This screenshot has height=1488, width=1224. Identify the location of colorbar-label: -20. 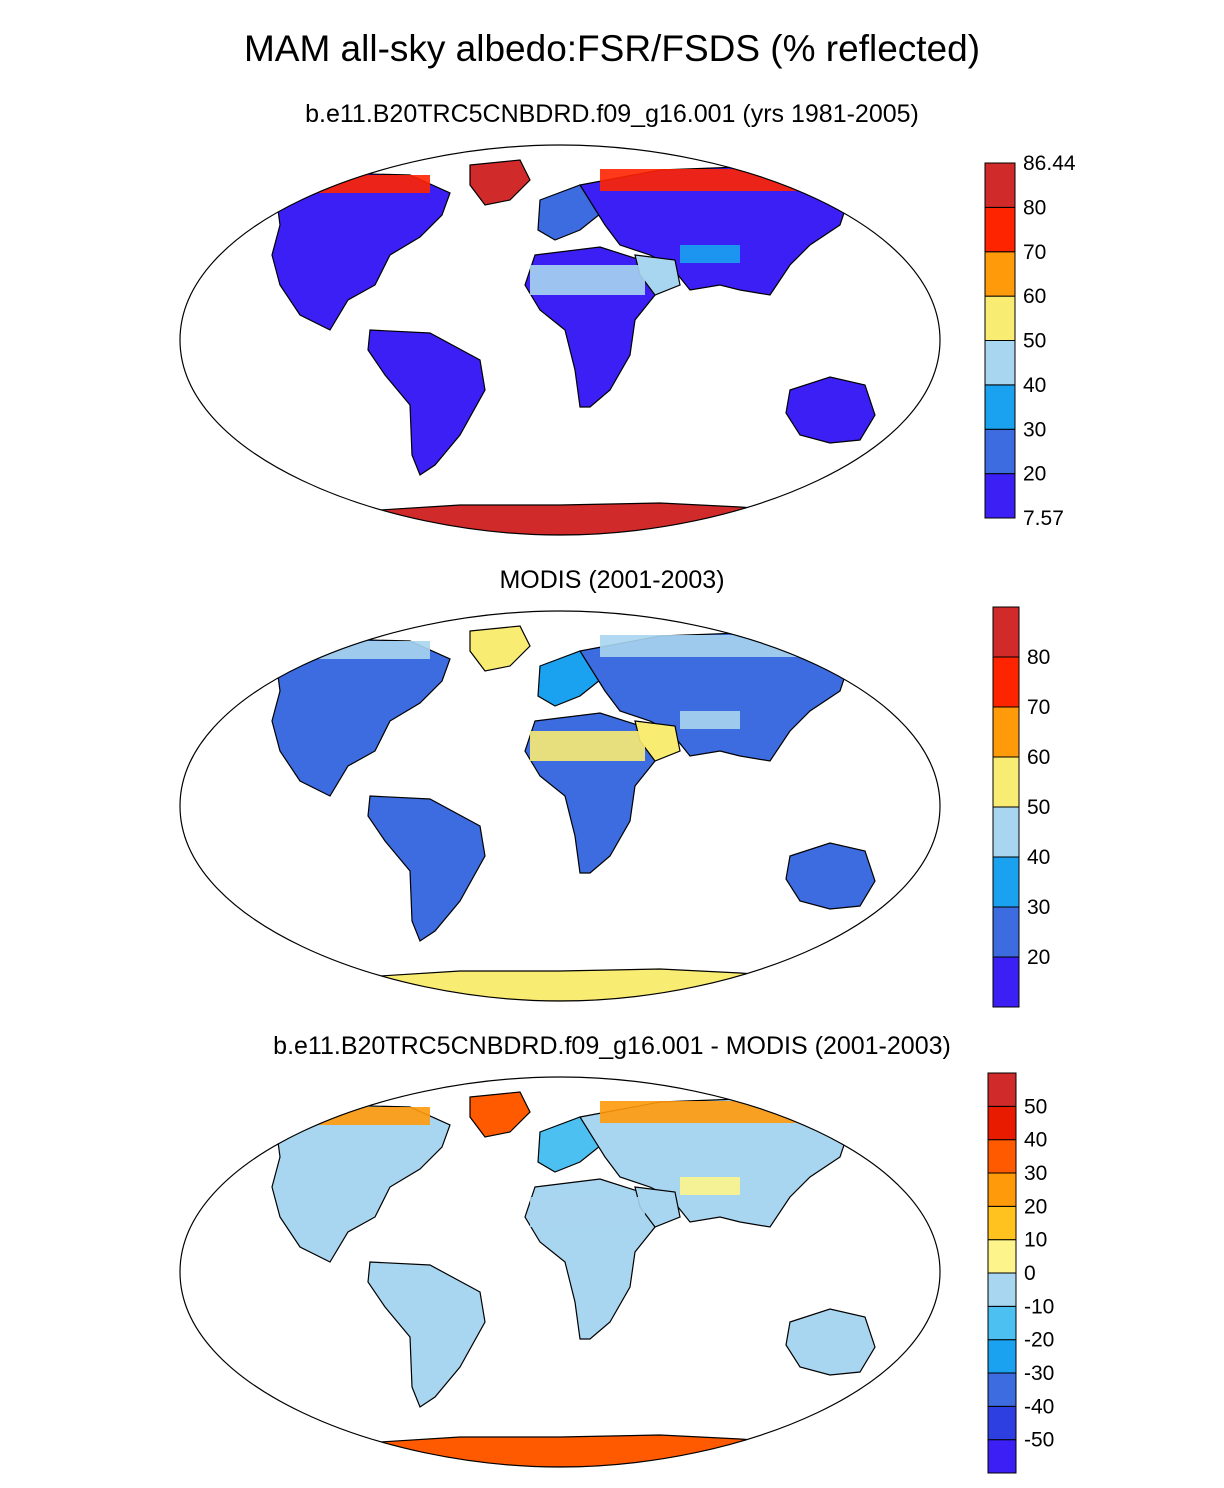
(1039, 1340).